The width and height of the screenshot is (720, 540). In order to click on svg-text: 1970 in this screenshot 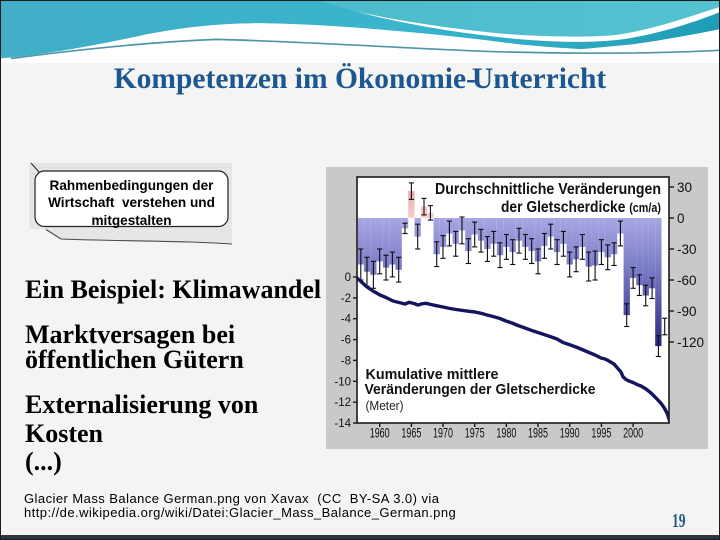, I will do `click(443, 433)`.